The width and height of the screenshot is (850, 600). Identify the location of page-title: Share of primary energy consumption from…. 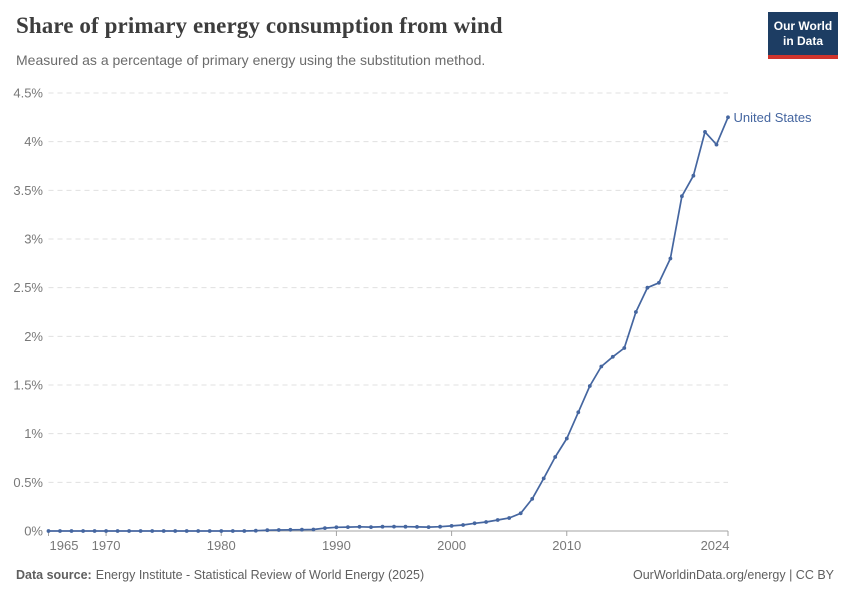
(259, 25).